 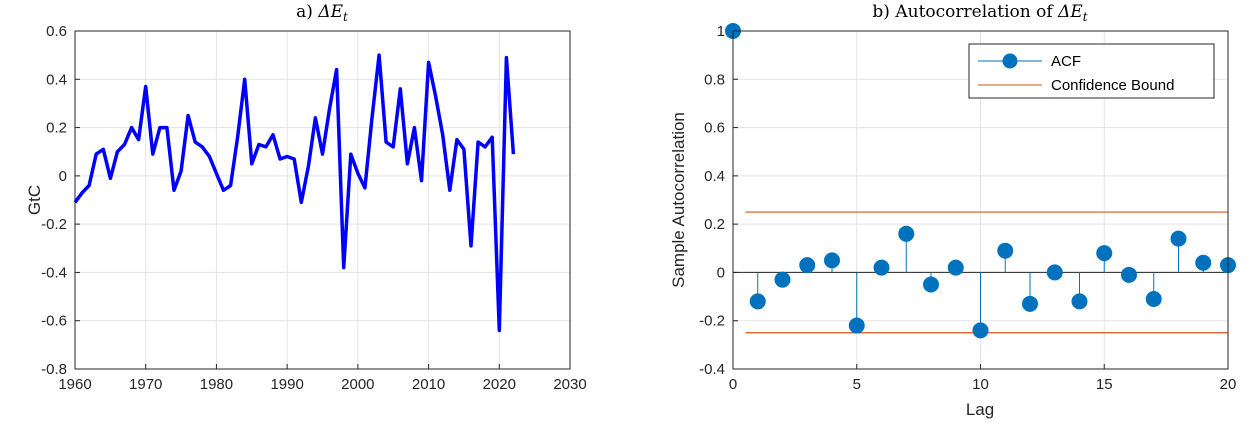 I want to click on b-ytick-label: -0.4, so click(x=712, y=369).